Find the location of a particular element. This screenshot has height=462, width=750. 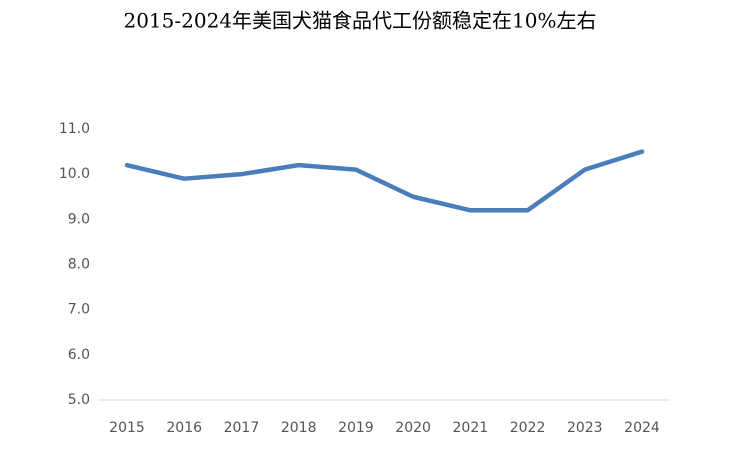

x-tick-label: 2018 is located at coordinates (299, 428).